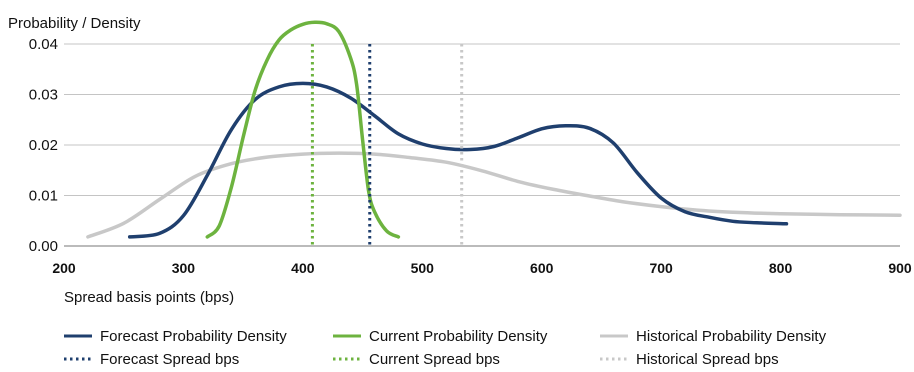  What do you see at coordinates (43, 196) in the screenshot?
I see `y-tick-label-3: 0.01` at bounding box center [43, 196].